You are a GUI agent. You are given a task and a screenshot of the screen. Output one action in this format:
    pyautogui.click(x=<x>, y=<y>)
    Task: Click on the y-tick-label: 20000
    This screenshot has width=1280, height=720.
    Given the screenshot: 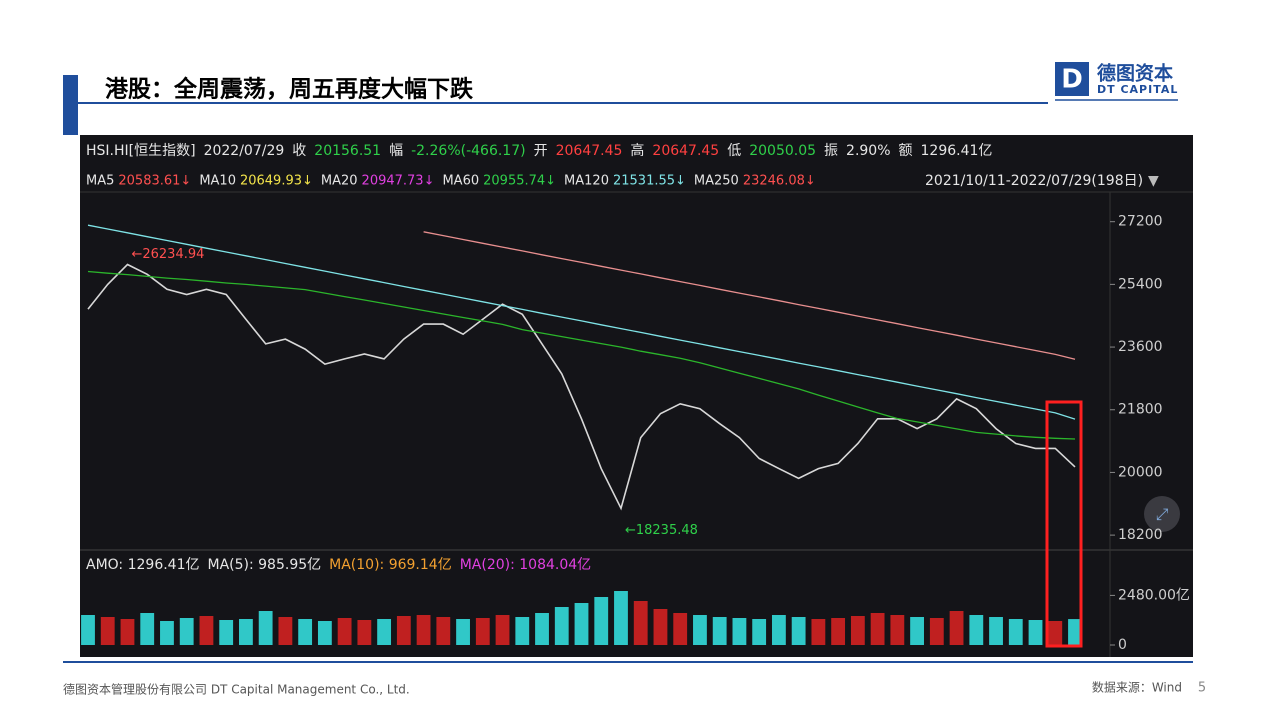 What is the action you would take?
    pyautogui.click(x=1140, y=472)
    